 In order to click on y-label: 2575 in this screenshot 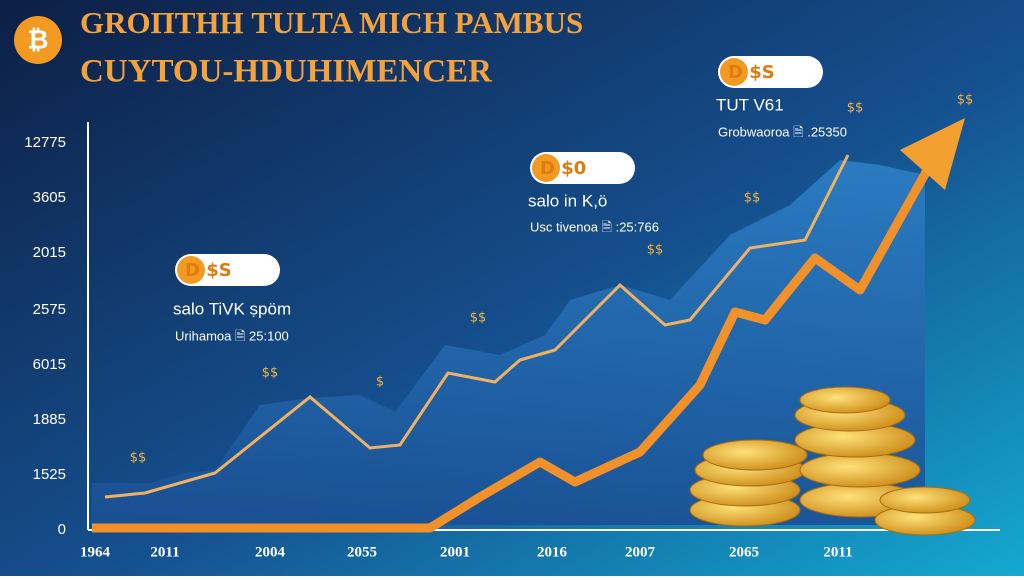, I will do `click(49, 309)`.